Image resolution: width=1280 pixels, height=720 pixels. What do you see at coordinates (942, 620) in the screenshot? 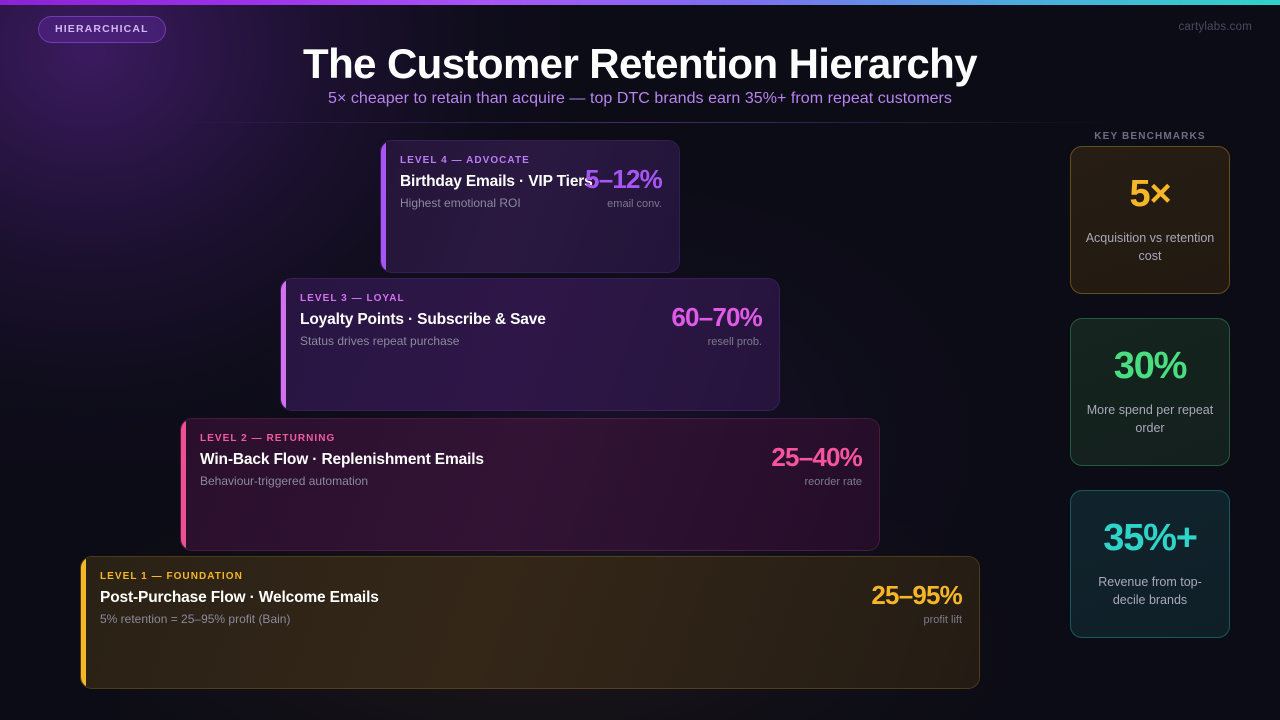
I see `level-stat-label: profit lift` at bounding box center [942, 620].